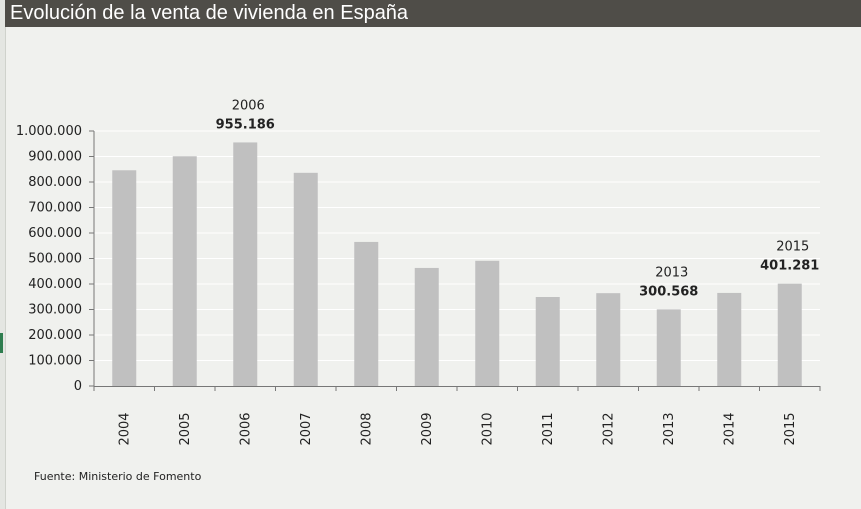 Image resolution: width=861 pixels, height=509 pixels. I want to click on bar-2010, so click(487, 323).